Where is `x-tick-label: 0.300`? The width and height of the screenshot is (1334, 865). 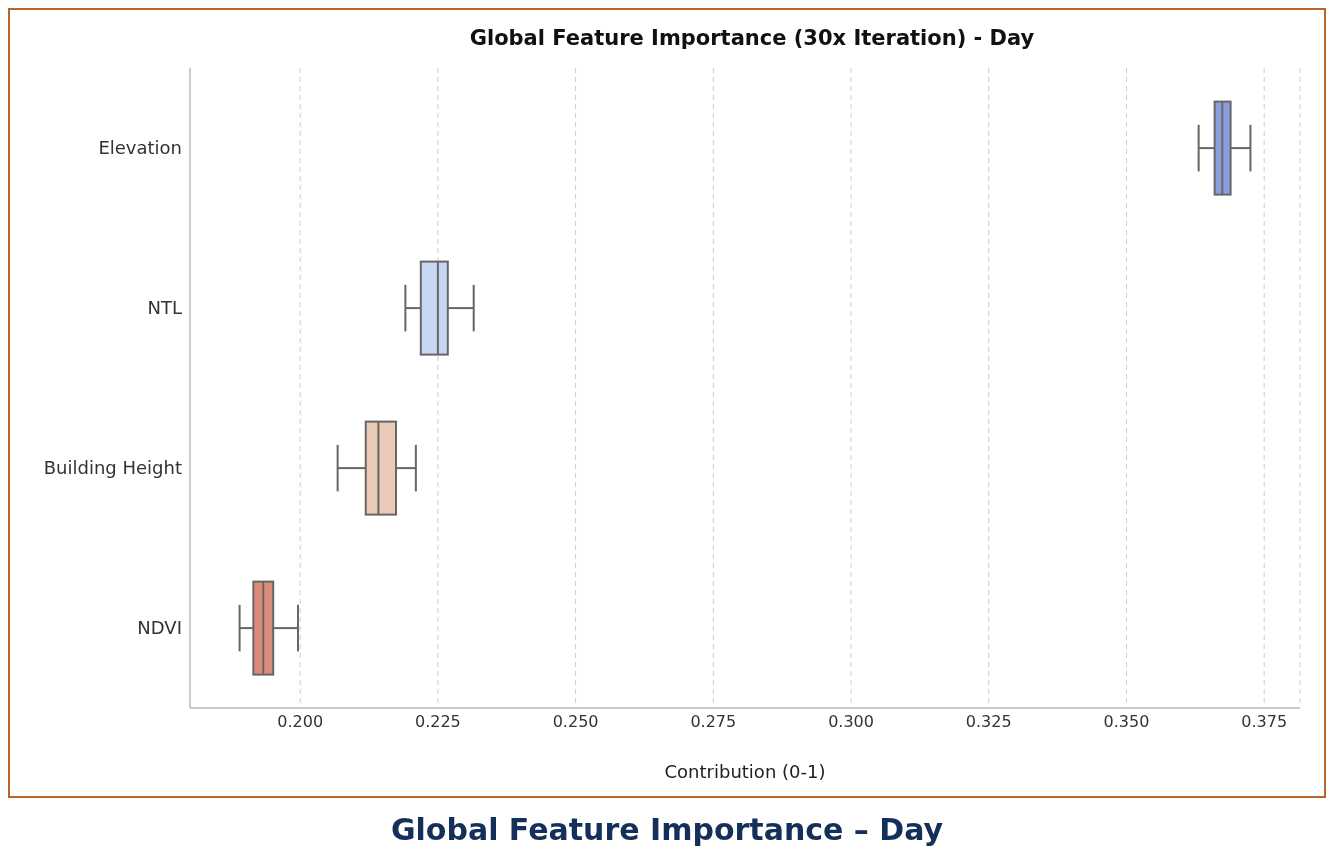 x-tick-label: 0.300 is located at coordinates (851, 722).